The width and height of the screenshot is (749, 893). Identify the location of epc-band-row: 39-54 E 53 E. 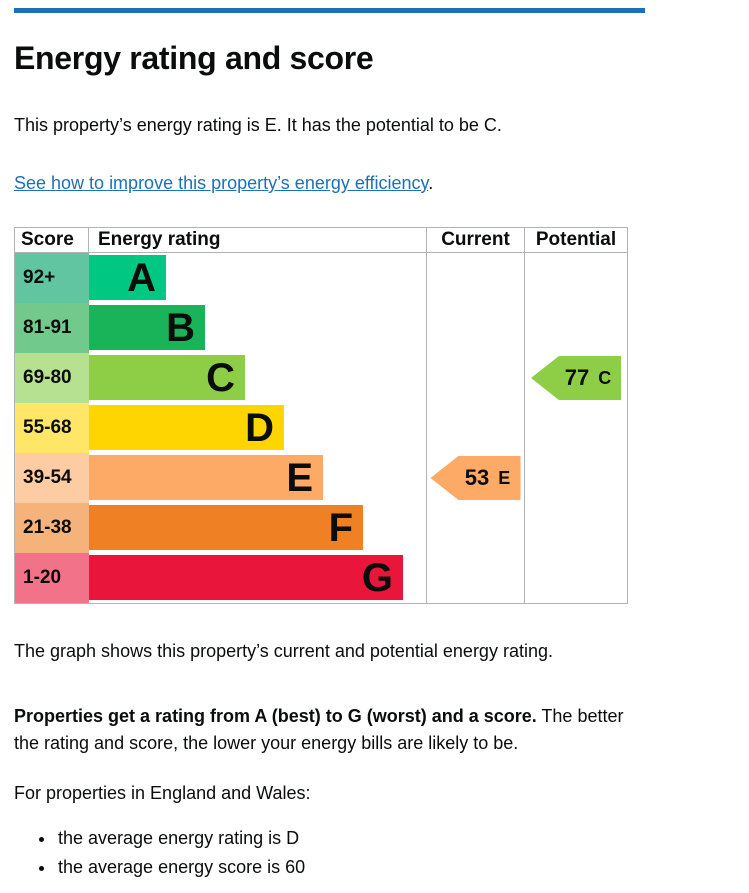
(321, 478).